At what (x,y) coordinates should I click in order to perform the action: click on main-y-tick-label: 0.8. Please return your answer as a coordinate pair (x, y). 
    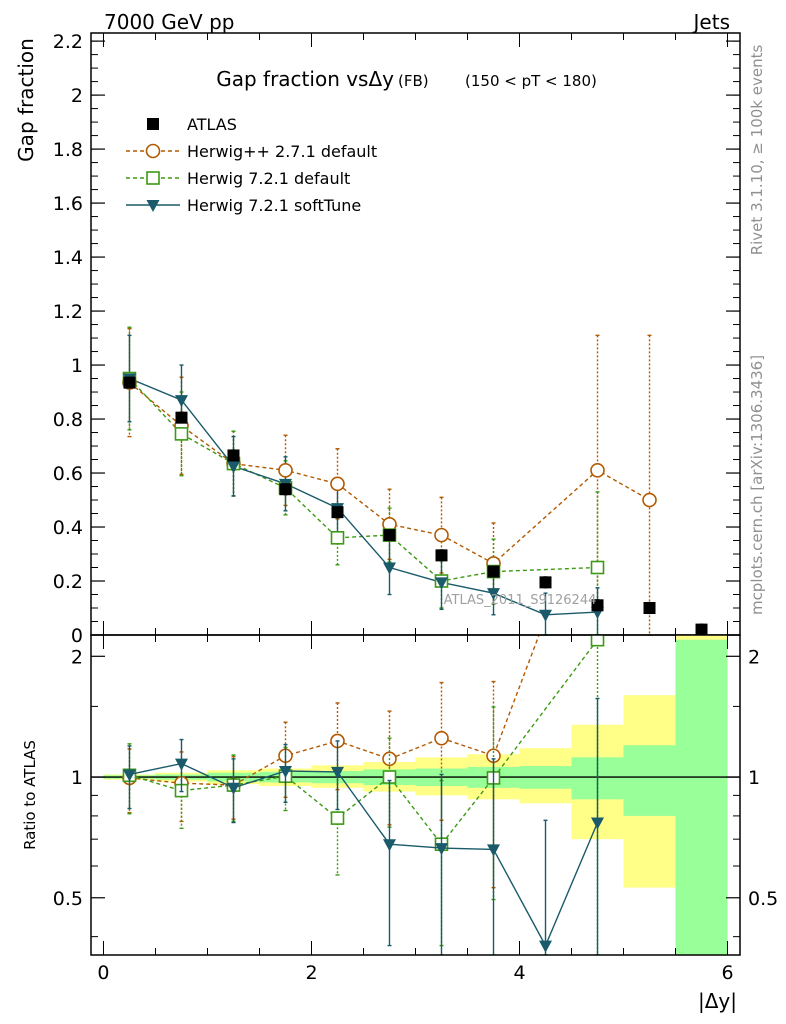
    Looking at the image, I should click on (68, 420).